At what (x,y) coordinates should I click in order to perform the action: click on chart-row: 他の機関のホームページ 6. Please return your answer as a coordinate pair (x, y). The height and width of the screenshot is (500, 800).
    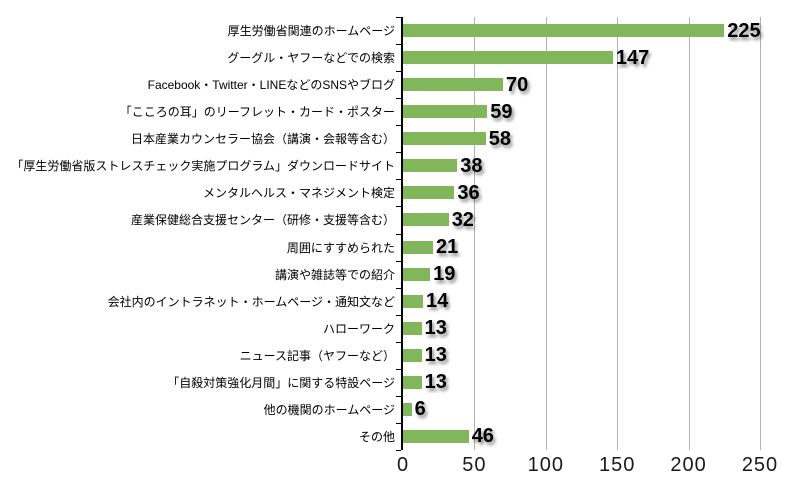
    Looking at the image, I should click on (400, 409).